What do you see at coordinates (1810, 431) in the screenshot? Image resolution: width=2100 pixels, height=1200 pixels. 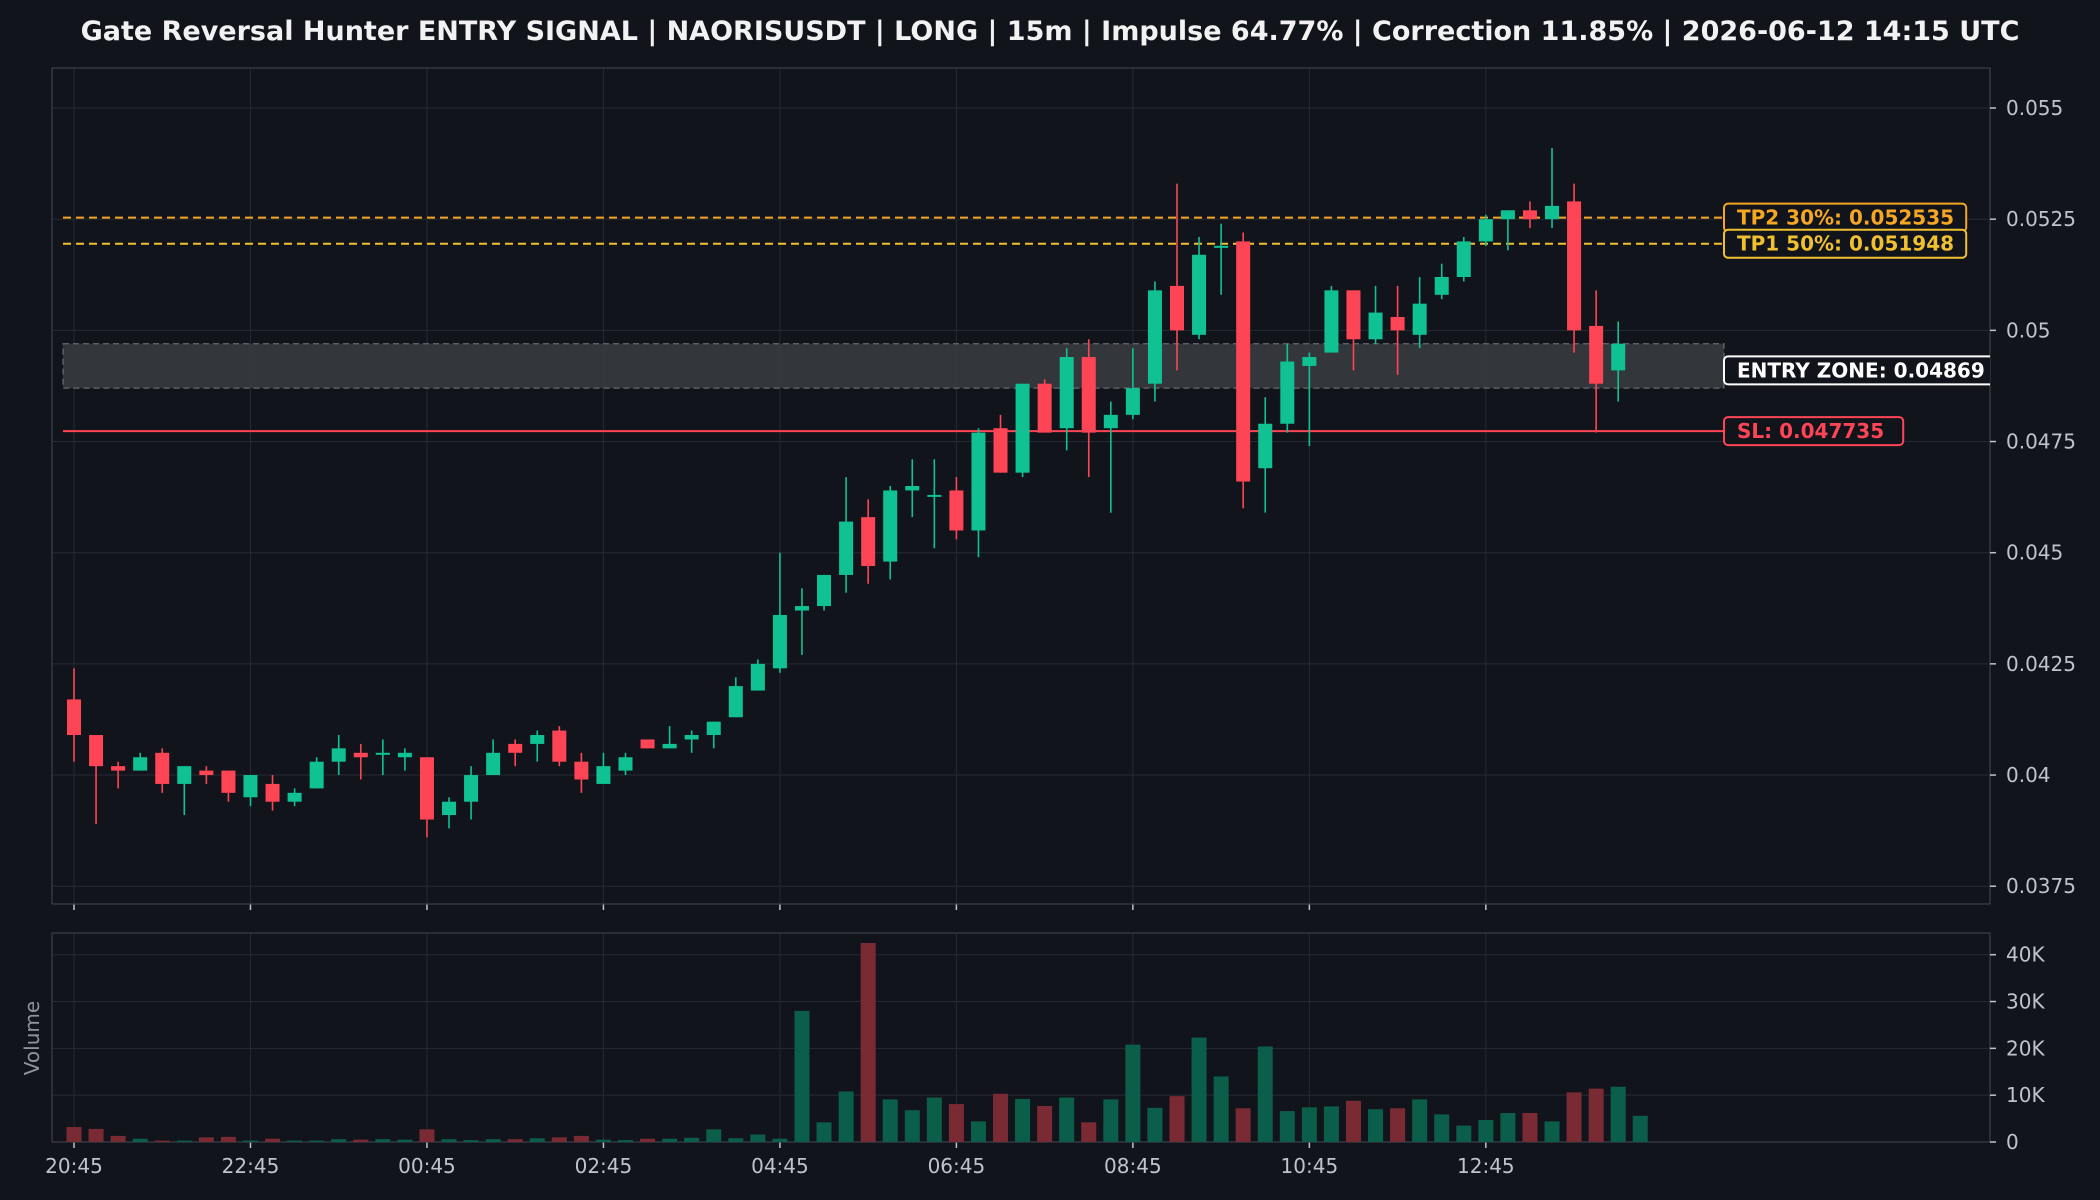 I see `sl-label-text: SL: 0.047735` at bounding box center [1810, 431].